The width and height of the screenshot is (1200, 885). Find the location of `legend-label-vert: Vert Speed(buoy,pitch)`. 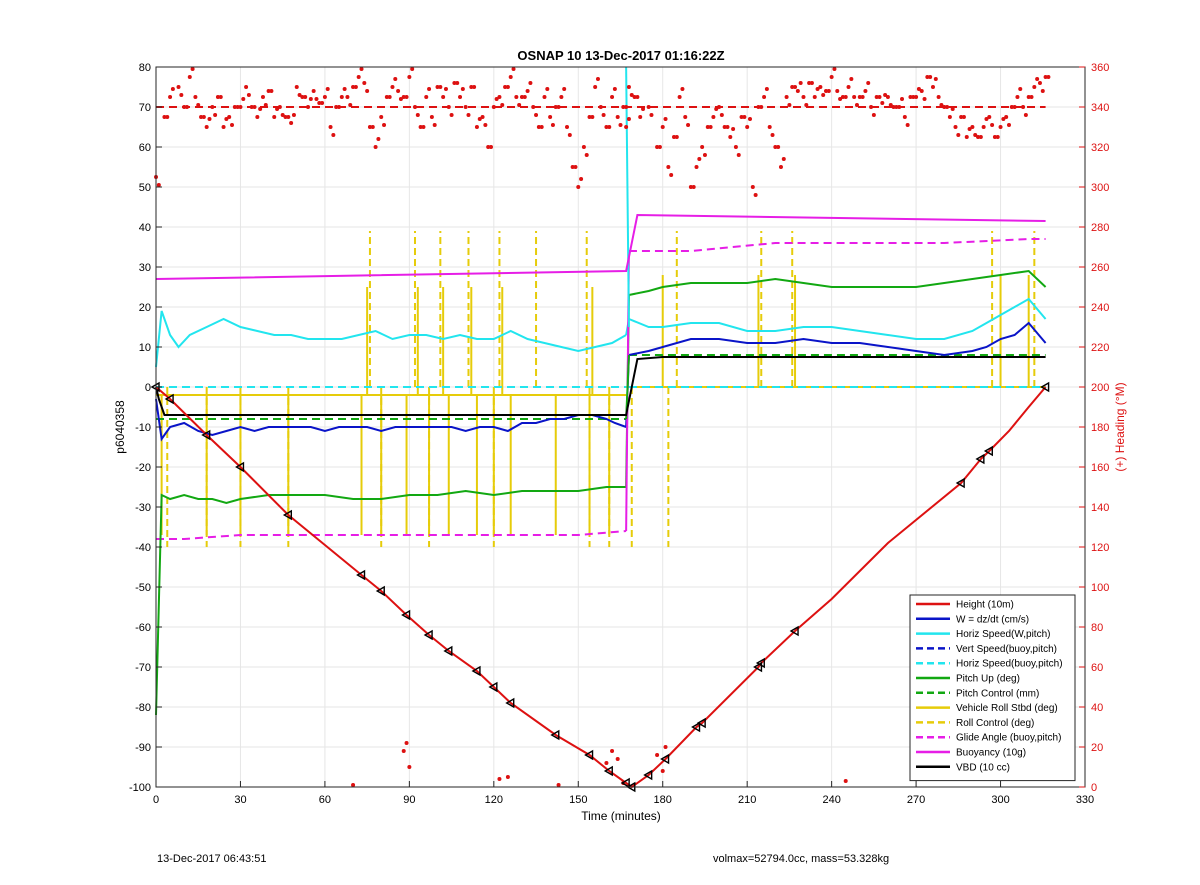

legend-label-vert: Vert Speed(buoy,pitch) is located at coordinates (1006, 649).